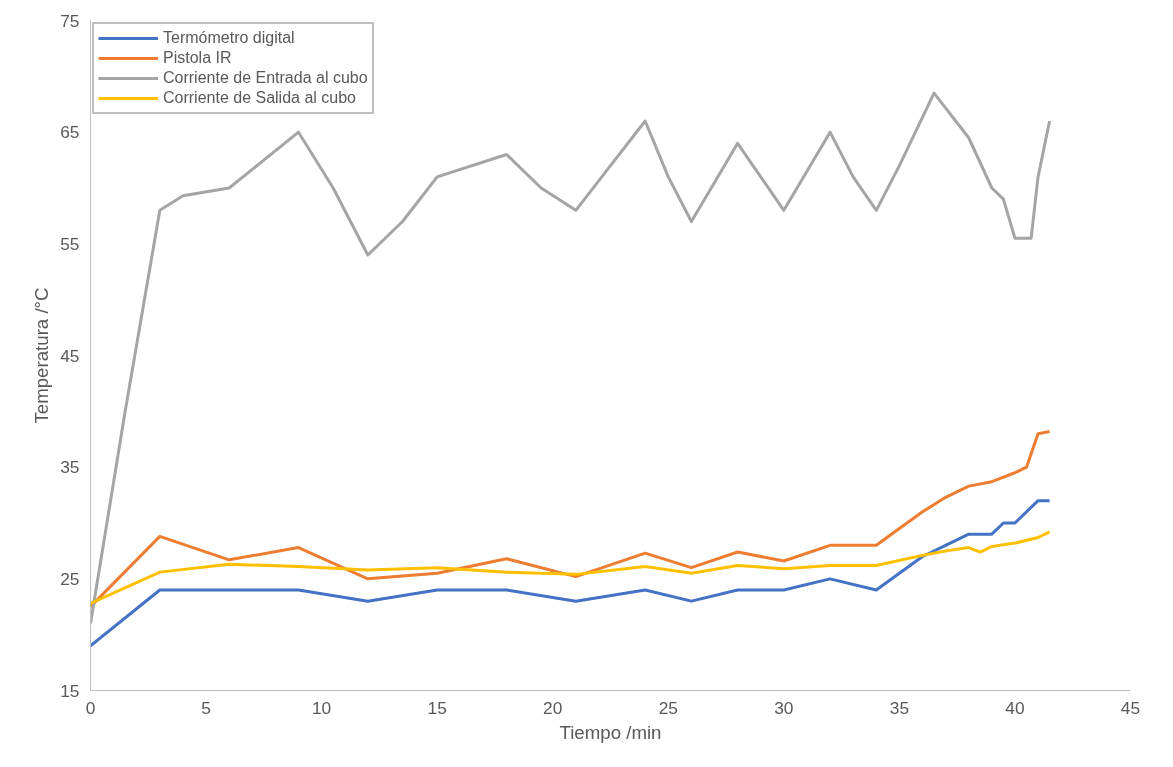  What do you see at coordinates (70, 132) in the screenshot?
I see `y-tick-label: 65` at bounding box center [70, 132].